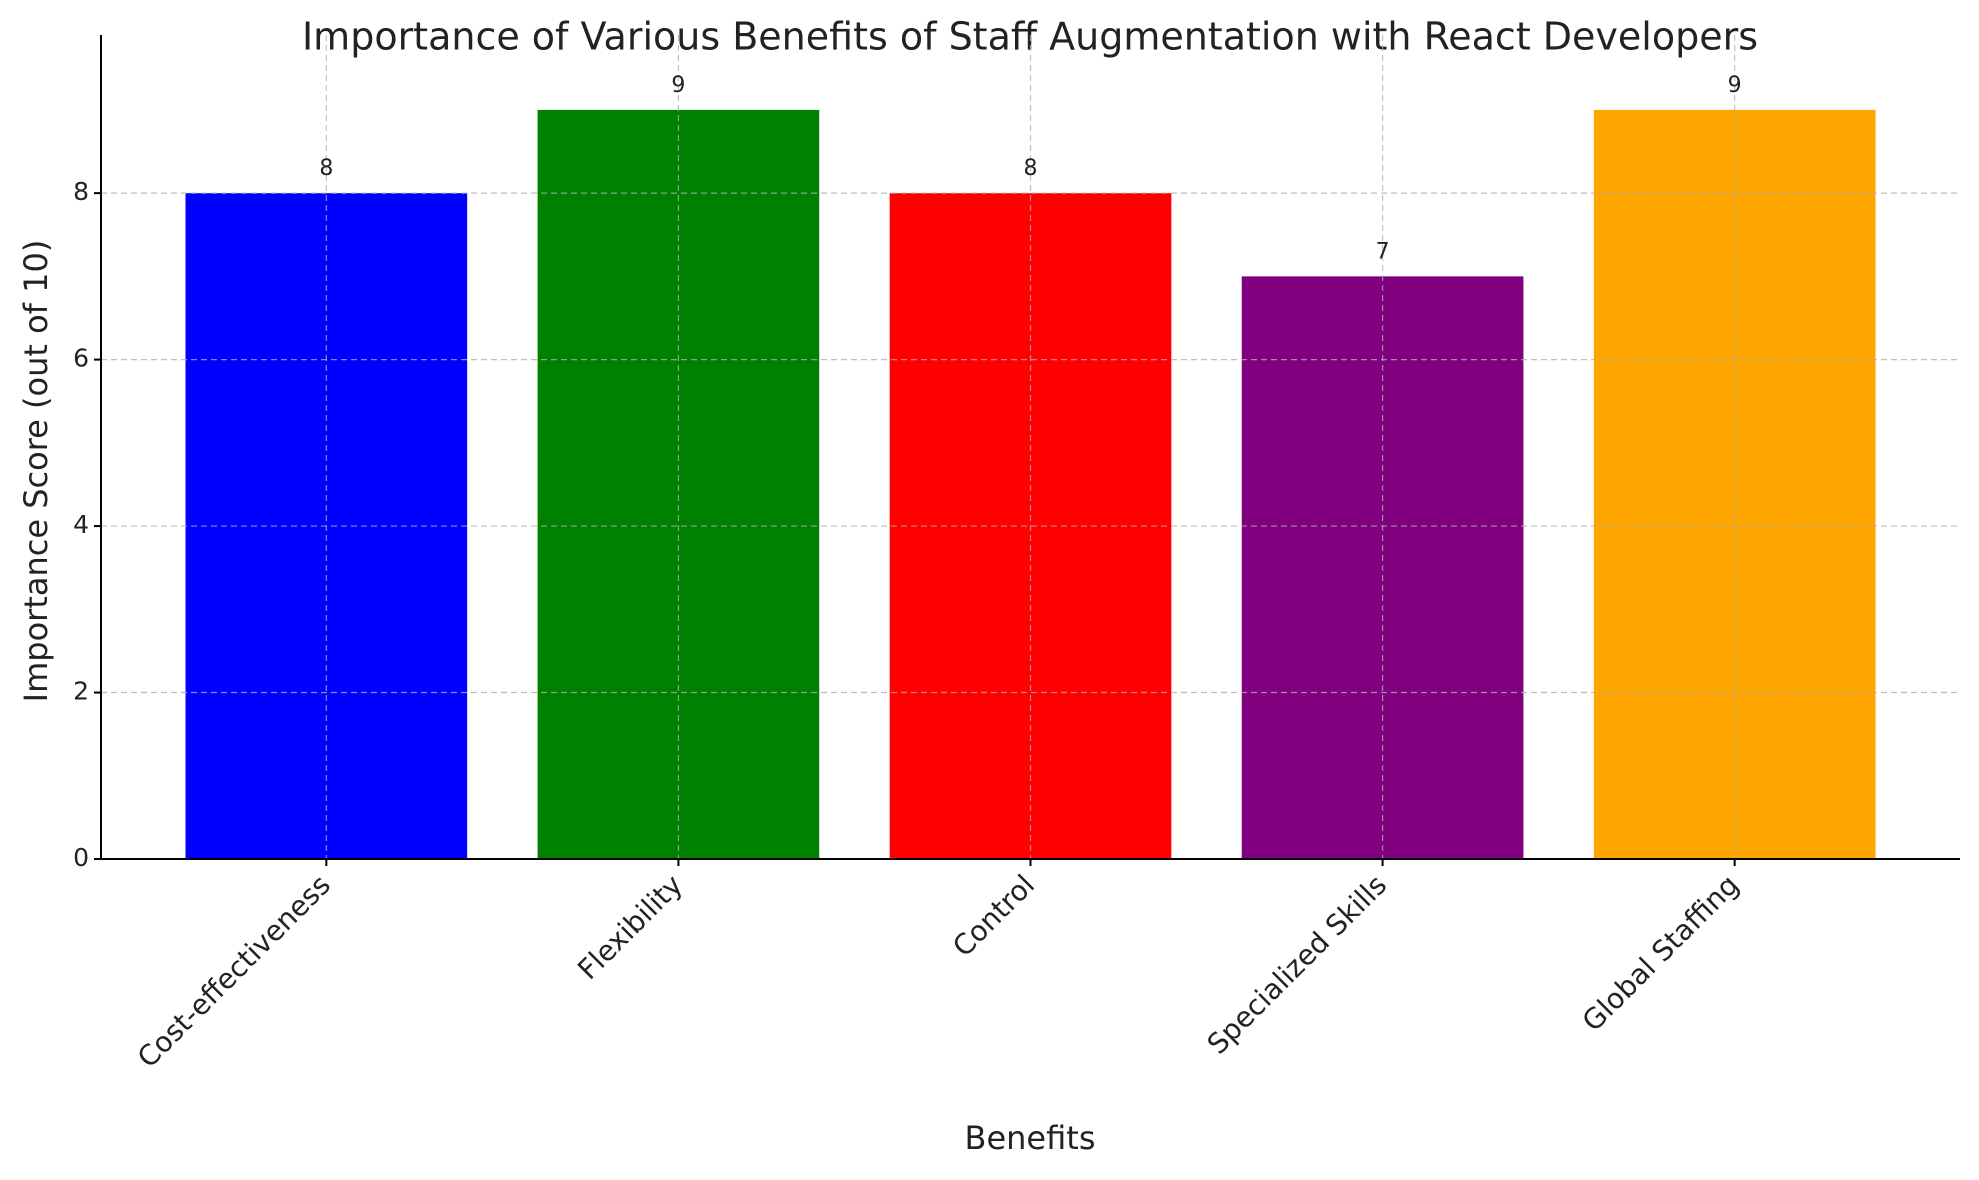 The width and height of the screenshot is (1979, 1180). I want to click on x-tick-label: Flexibility, so click(630, 927).